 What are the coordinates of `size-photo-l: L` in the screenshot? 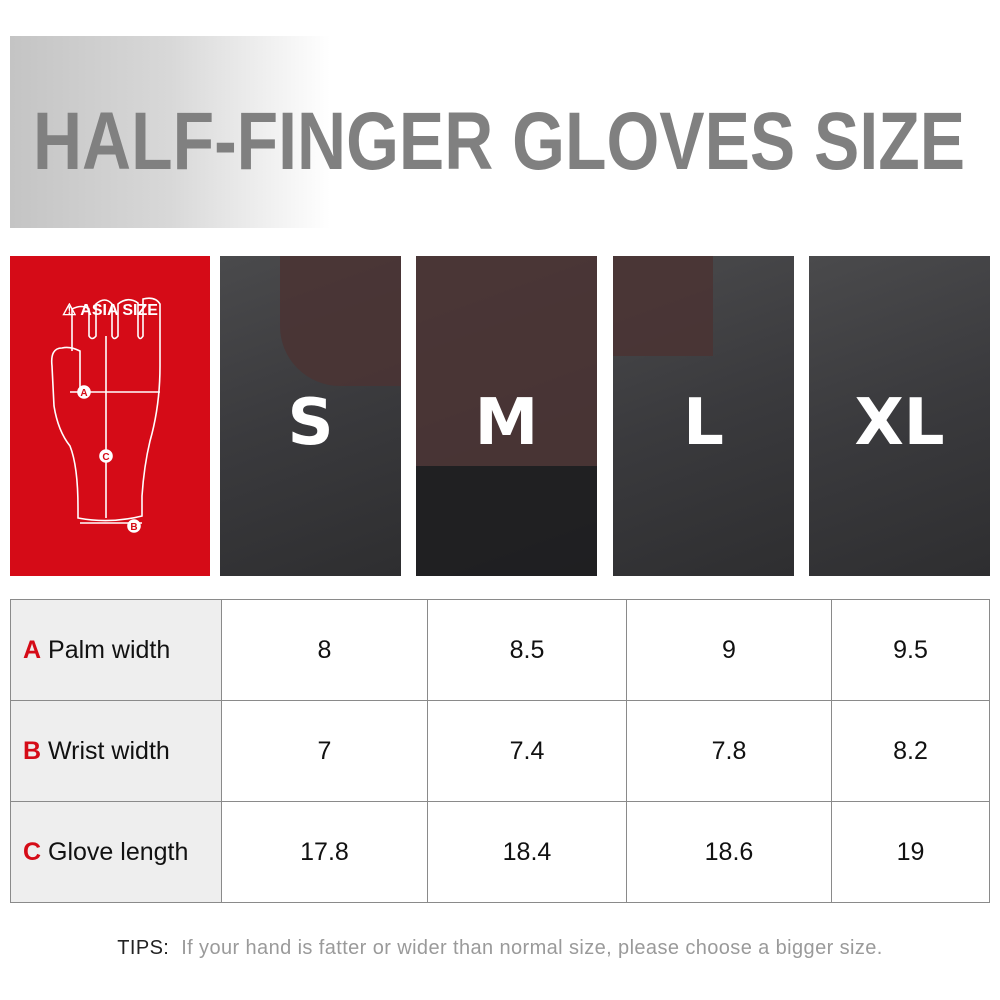 It's located at (703, 416).